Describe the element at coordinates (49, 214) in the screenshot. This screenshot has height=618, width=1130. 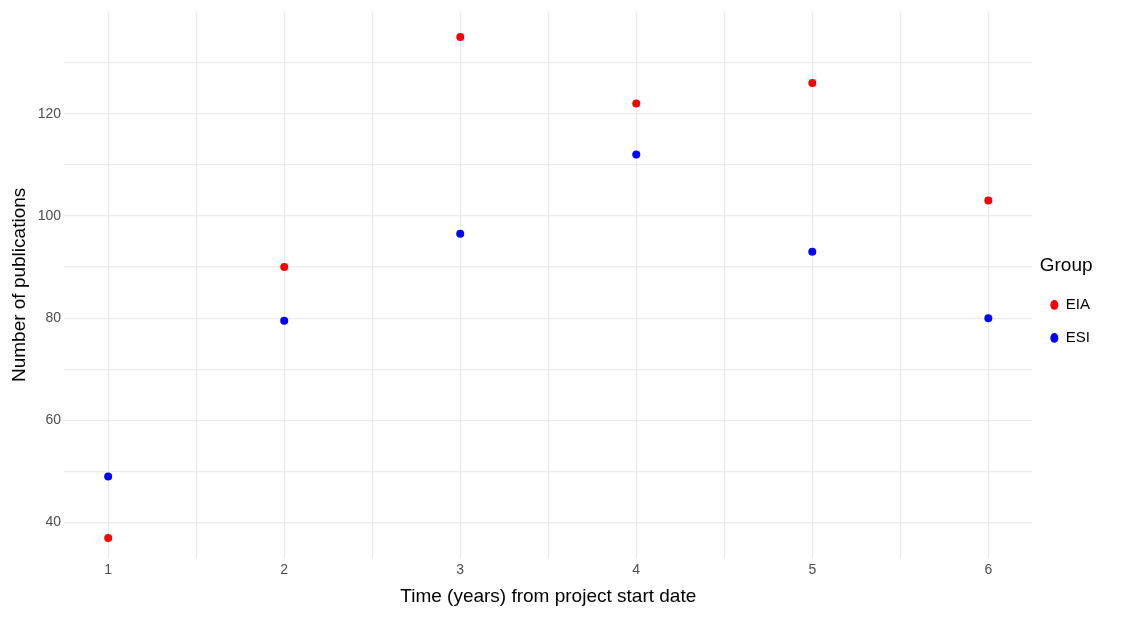
I see `y-tick-label: 100` at that location.